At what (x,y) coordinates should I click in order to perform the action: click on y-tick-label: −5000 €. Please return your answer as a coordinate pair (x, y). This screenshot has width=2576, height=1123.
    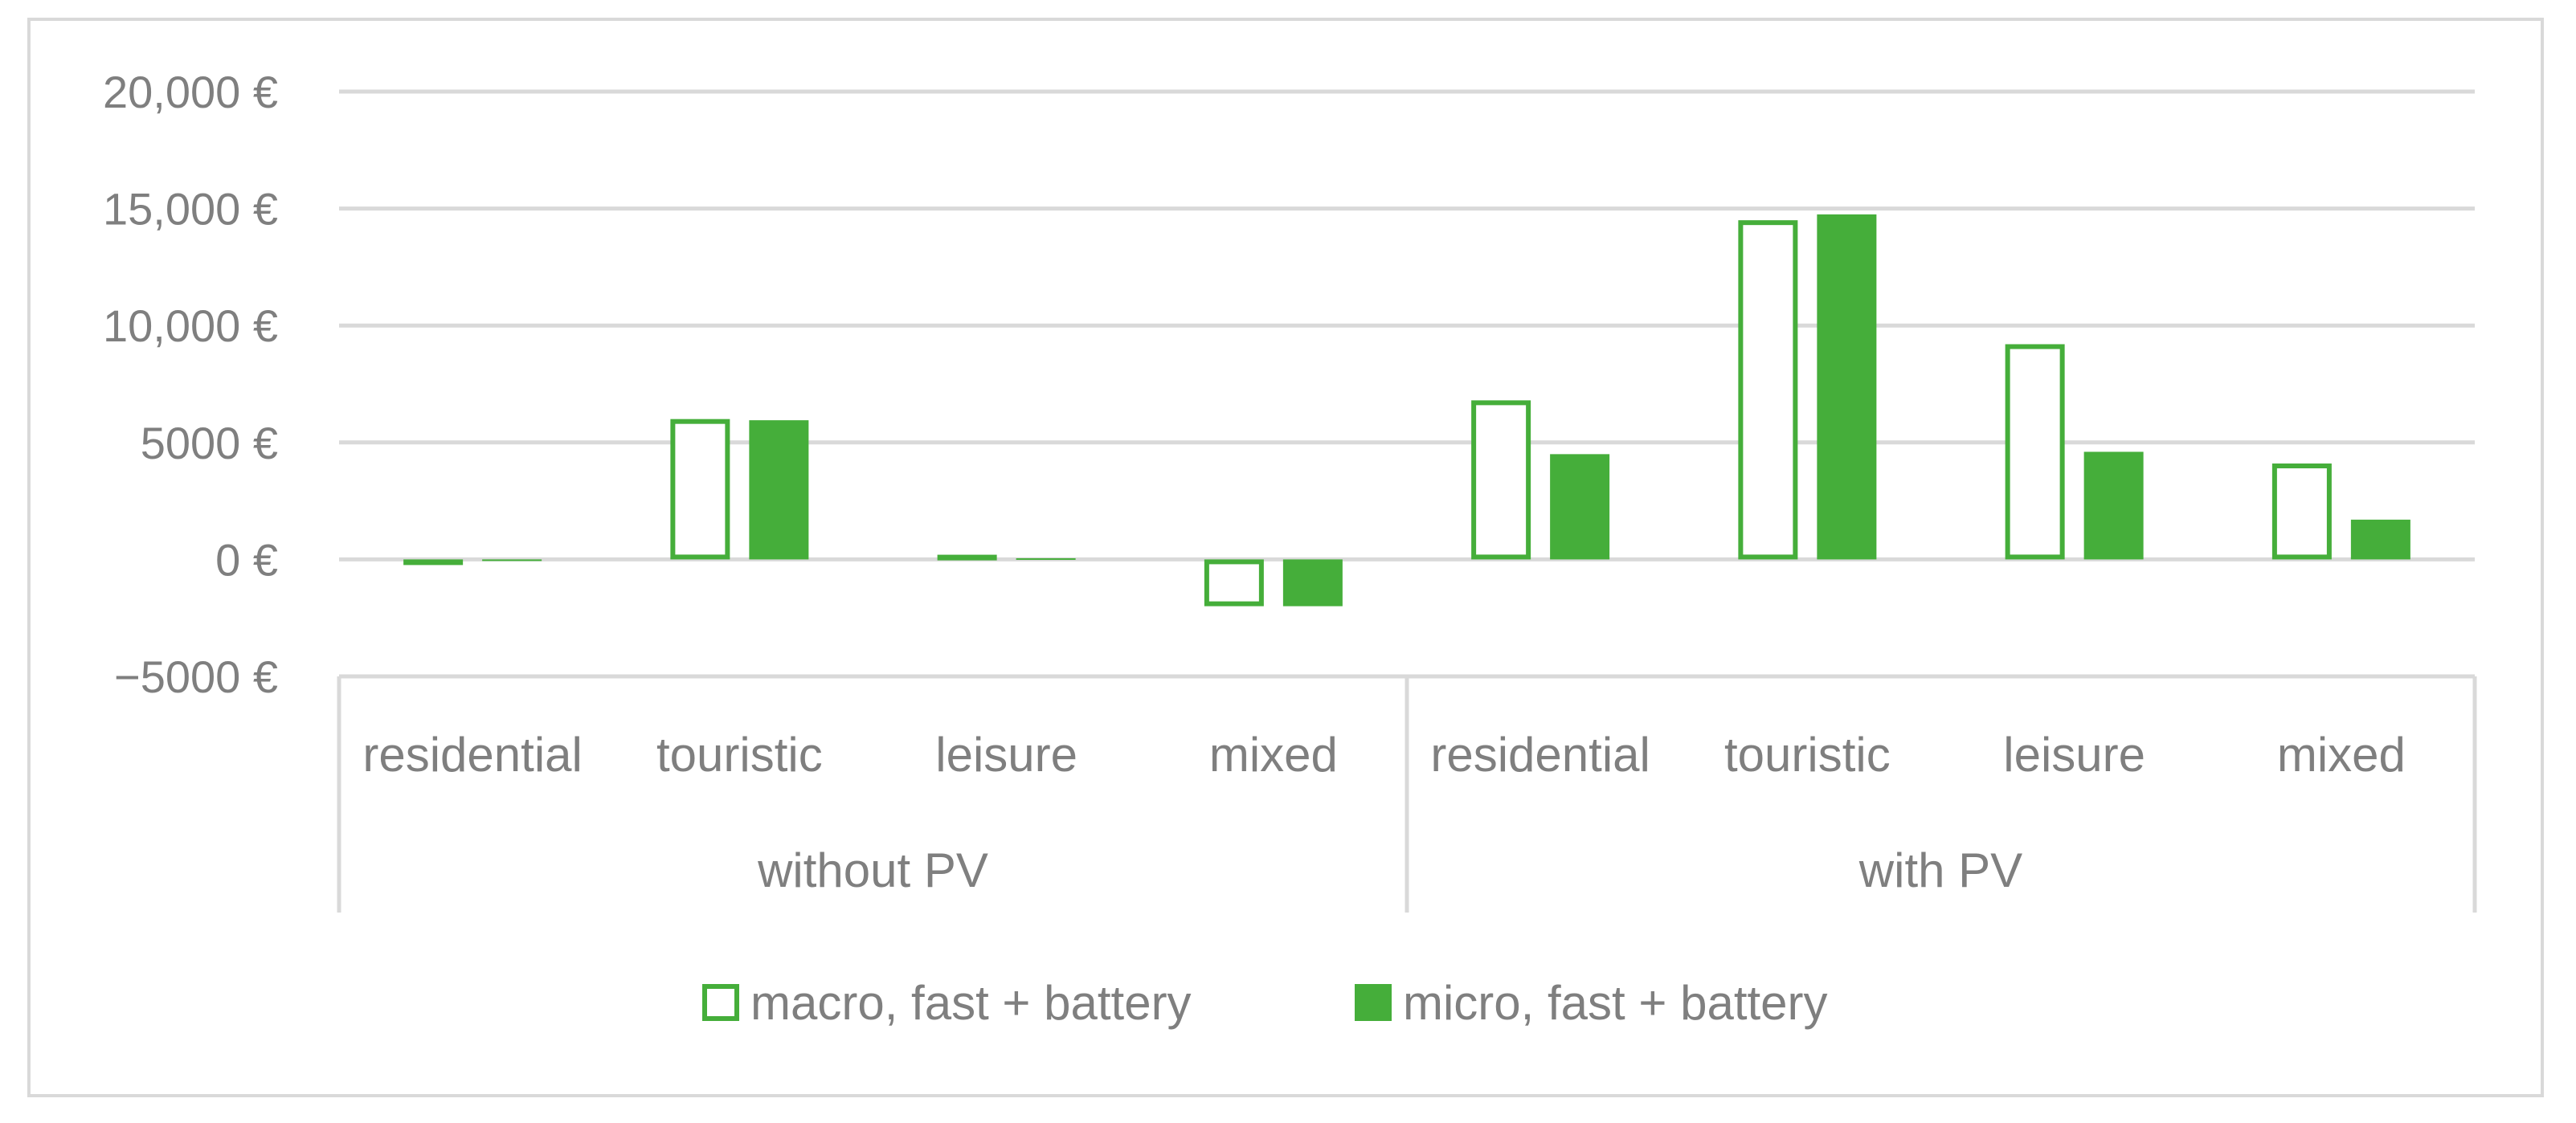
    Looking at the image, I should click on (196, 676).